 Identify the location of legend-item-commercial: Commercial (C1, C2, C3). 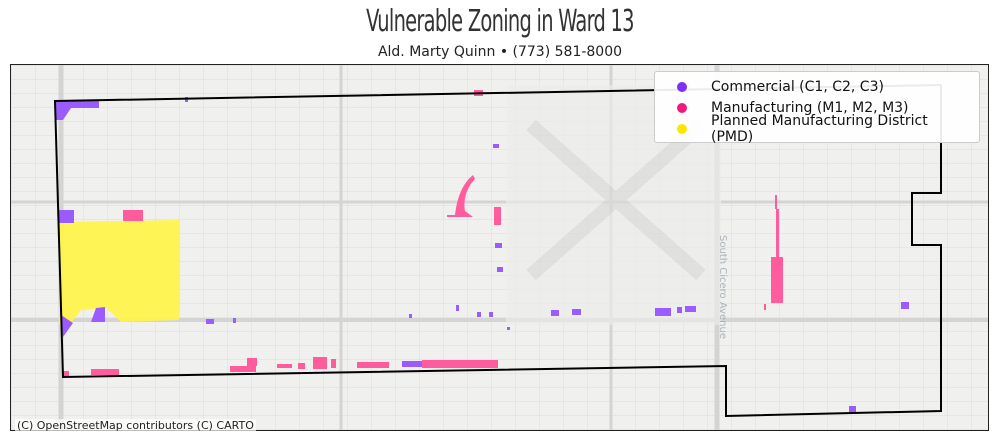
(817, 86).